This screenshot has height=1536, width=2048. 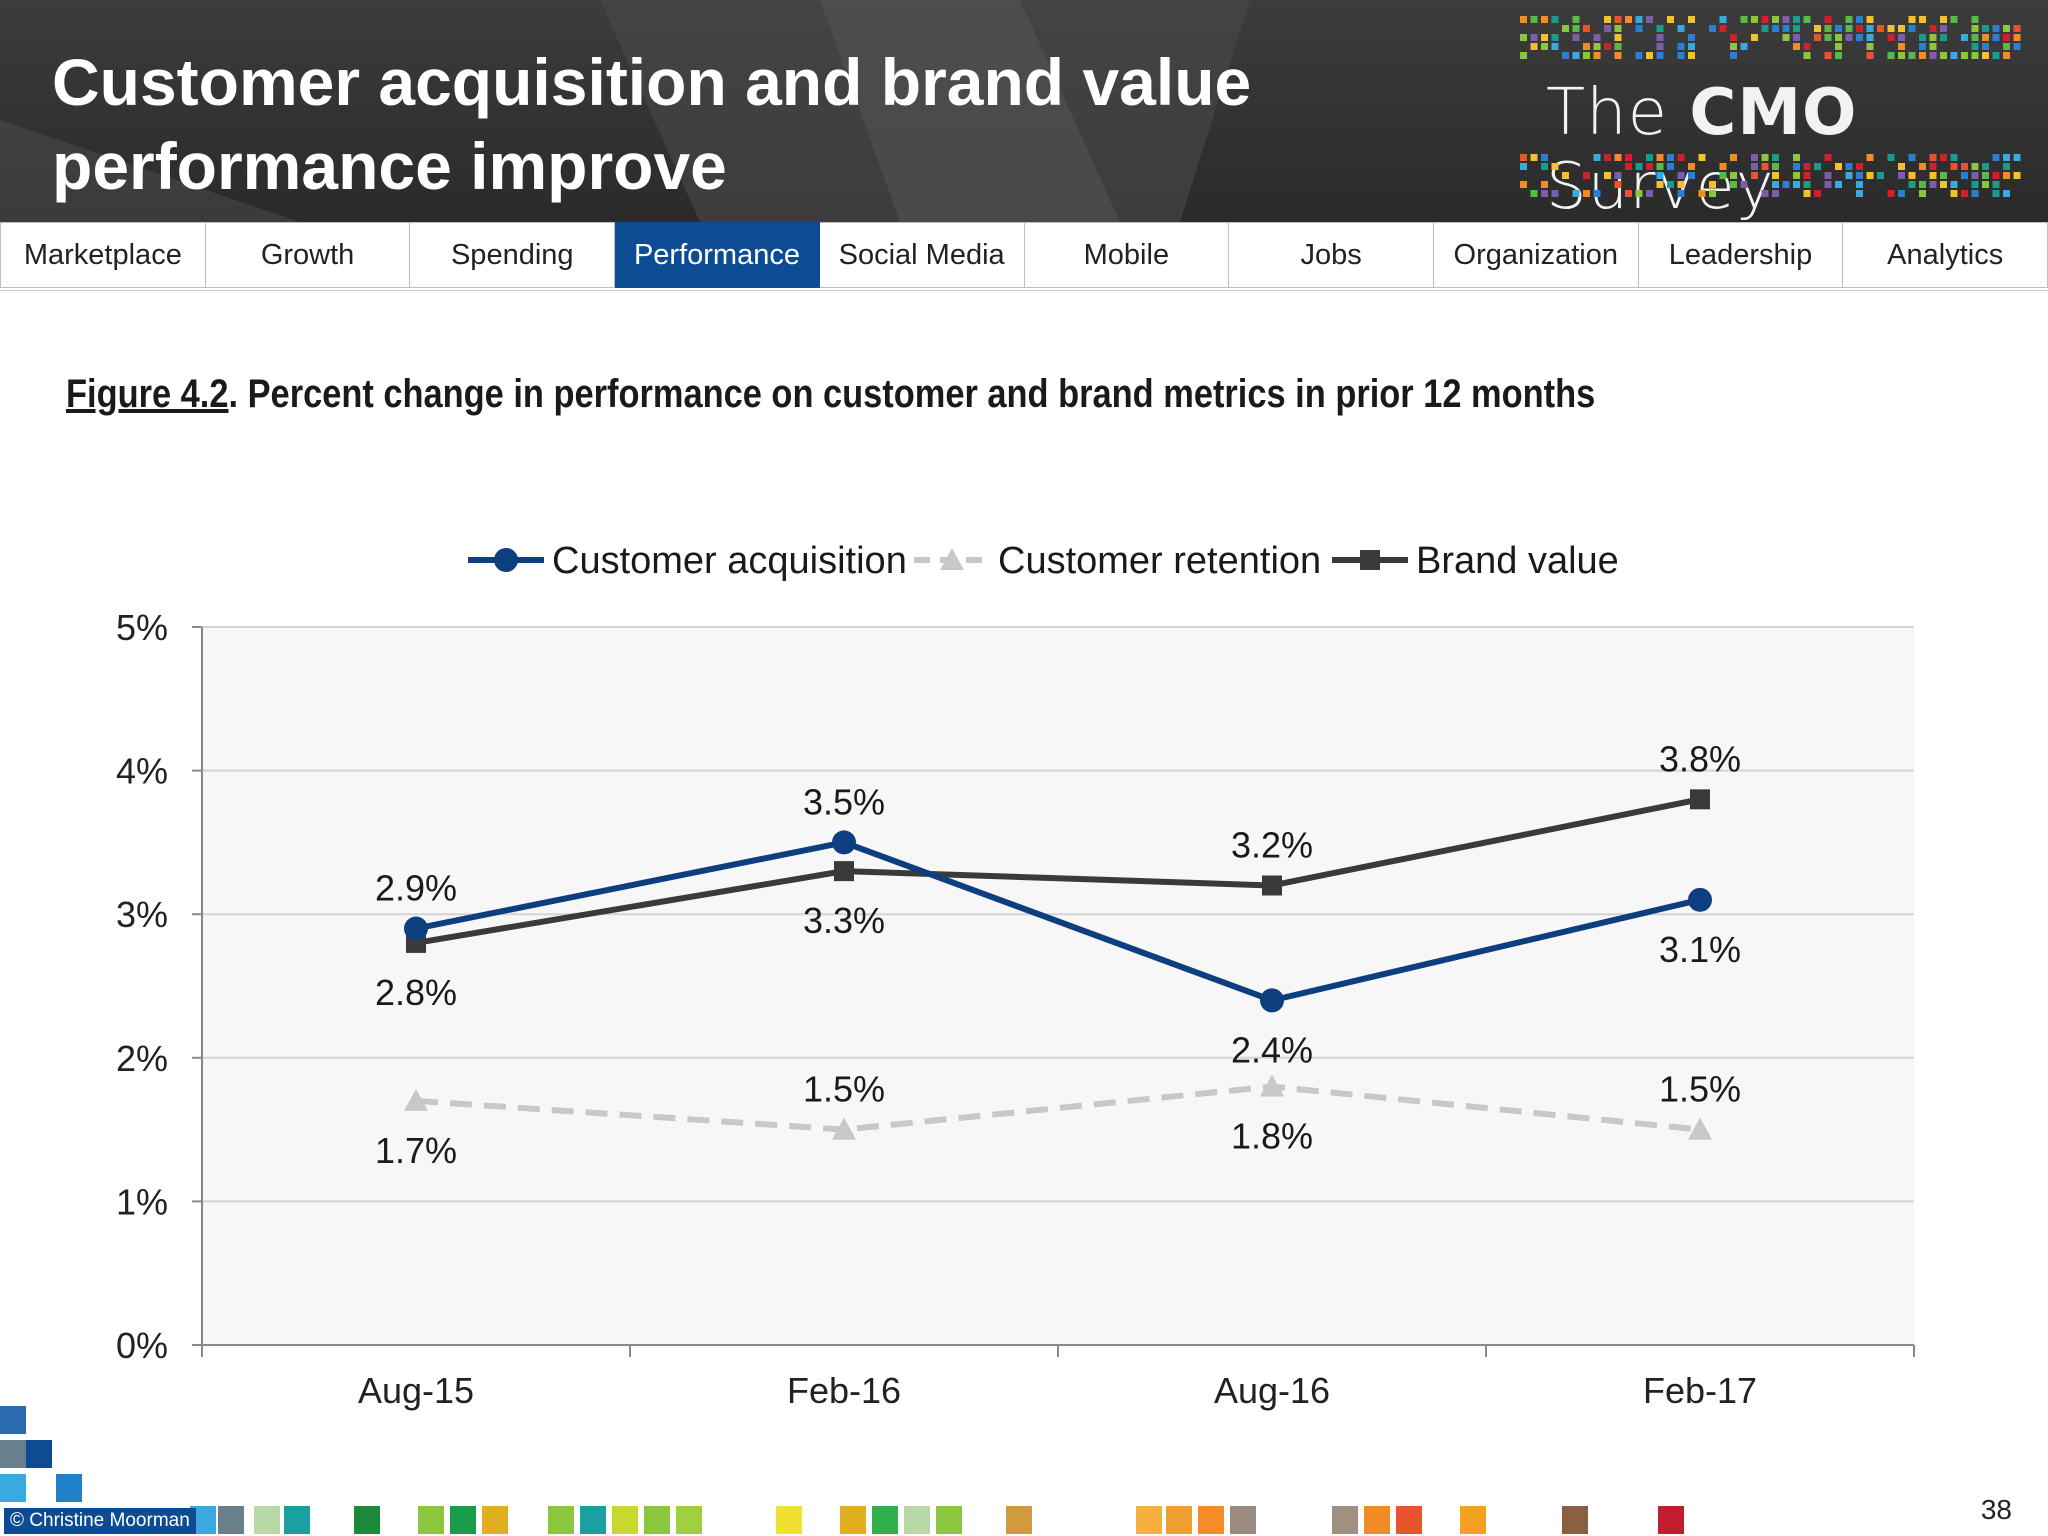 I want to click on slide-title-line-1: Customer acquisition and brand value, so click(x=652, y=82).